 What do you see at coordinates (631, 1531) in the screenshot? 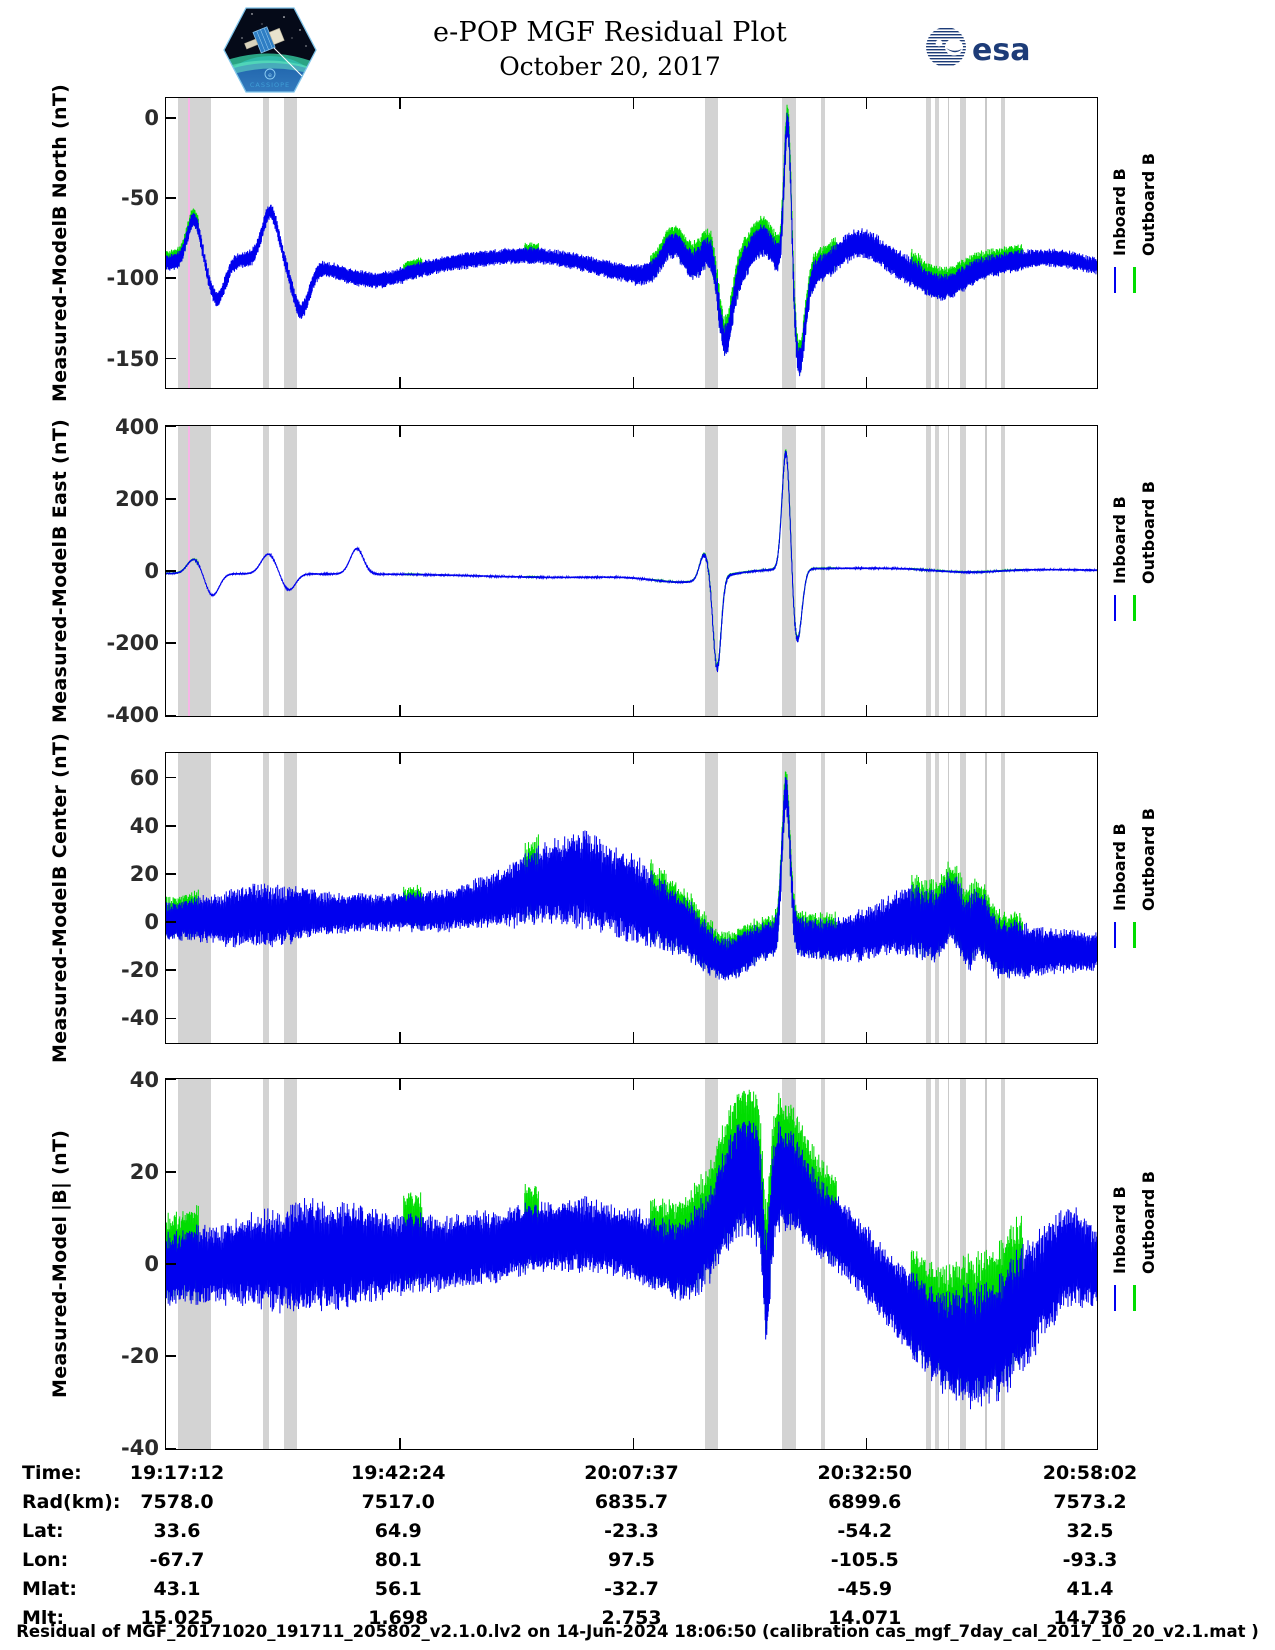
I see `ephemeris-value: -23.3` at bounding box center [631, 1531].